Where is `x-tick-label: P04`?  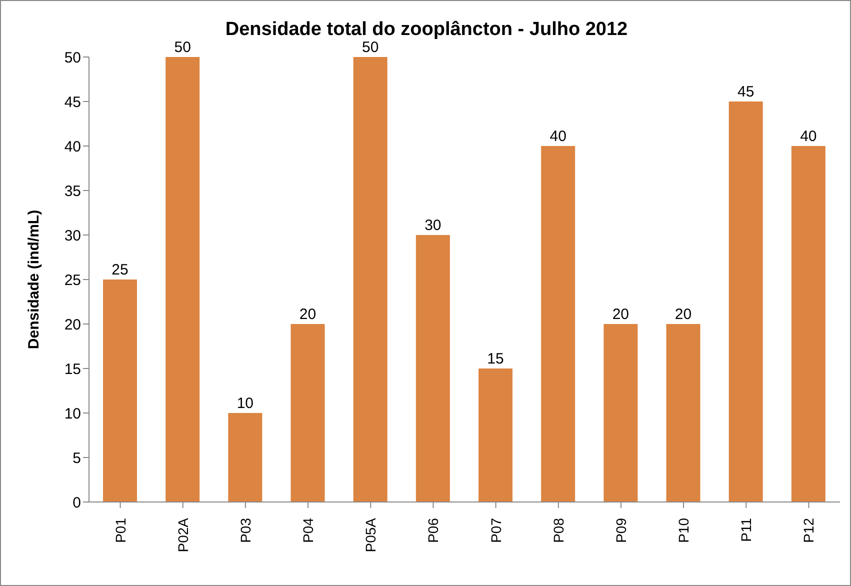
x-tick-label: P04 is located at coordinates (308, 530).